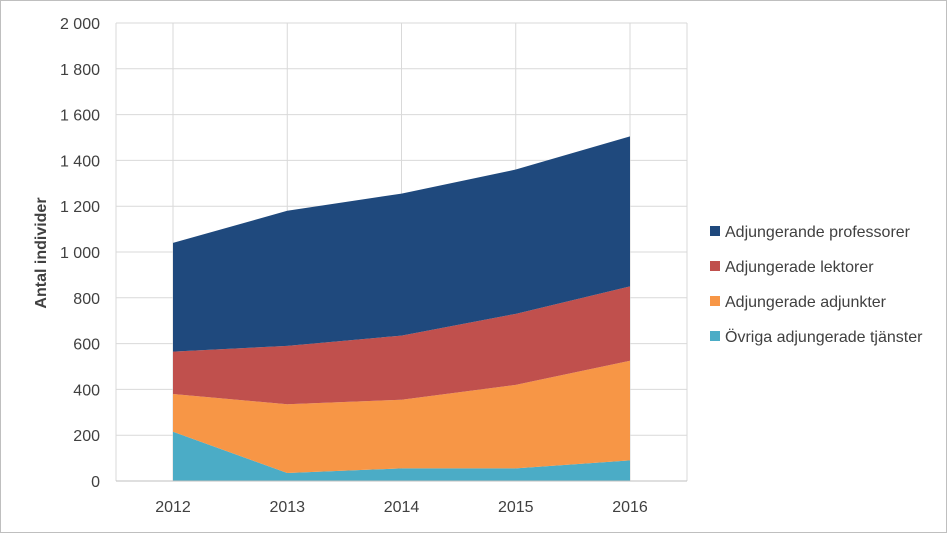 The image size is (947, 533). I want to click on legend-label: Adjungerade lektorer, so click(799, 267).